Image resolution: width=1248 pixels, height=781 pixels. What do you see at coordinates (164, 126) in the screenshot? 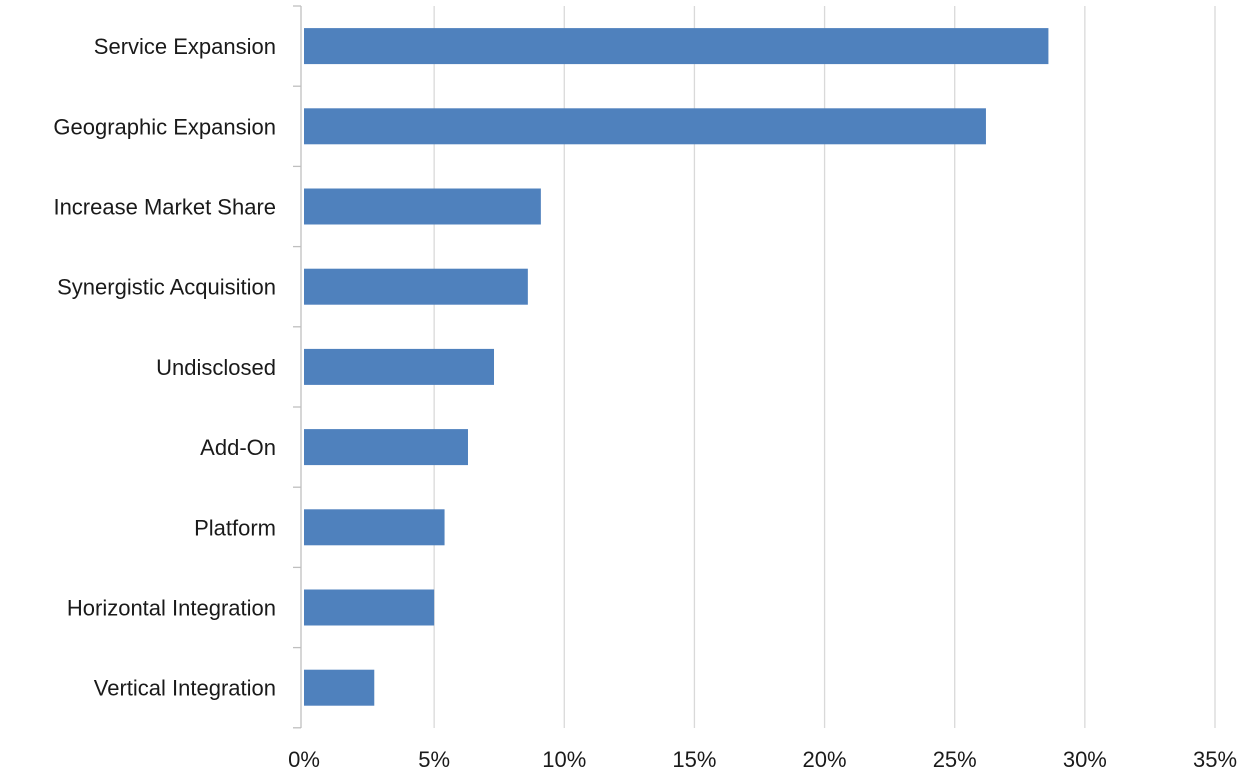
I see `category-label: Geographic Expansion` at bounding box center [164, 126].